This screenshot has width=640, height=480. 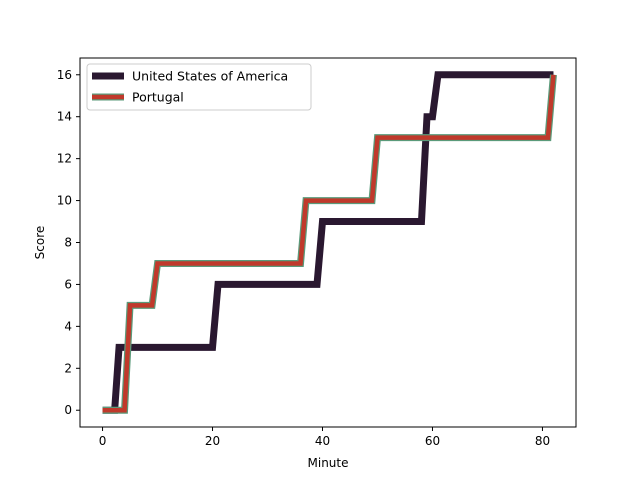 What do you see at coordinates (212, 441) in the screenshot?
I see `x-tick-label: 20` at bounding box center [212, 441].